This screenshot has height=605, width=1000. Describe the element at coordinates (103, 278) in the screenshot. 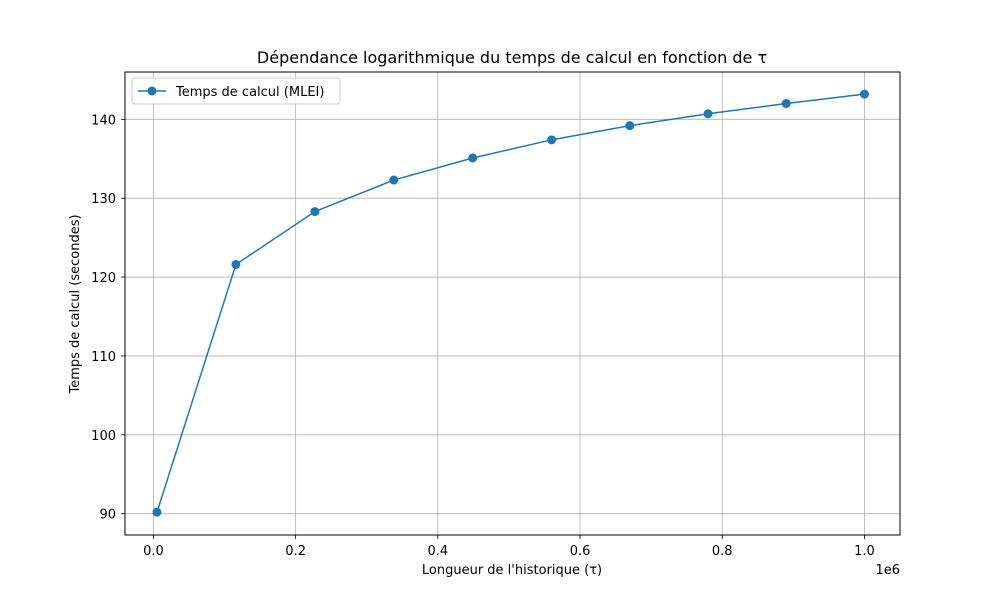

I see `y-tick-label-3: 120` at that location.